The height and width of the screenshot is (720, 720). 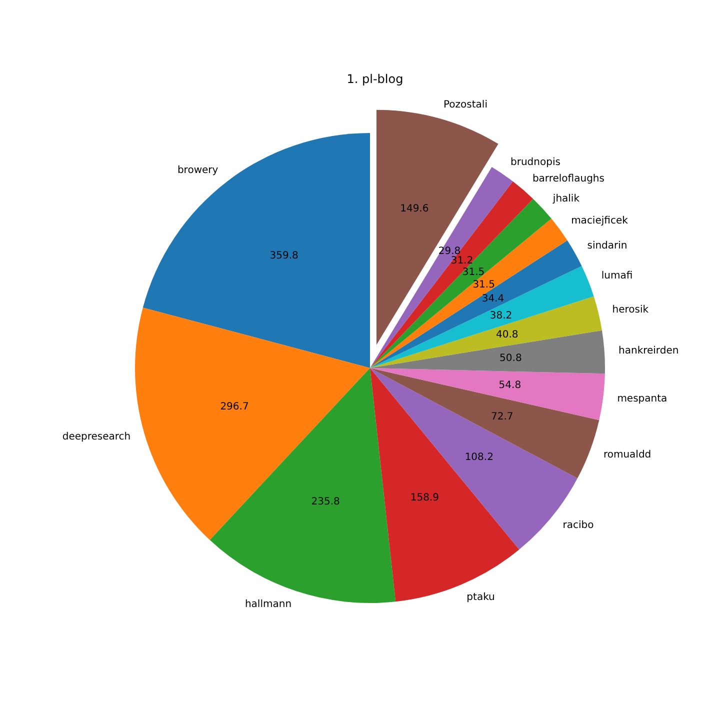 I want to click on slice-label: herosik, so click(x=630, y=310).